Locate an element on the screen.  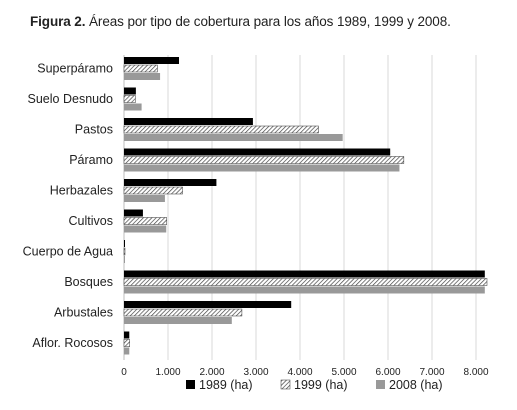
category-label: Cultivos is located at coordinates (91, 221).